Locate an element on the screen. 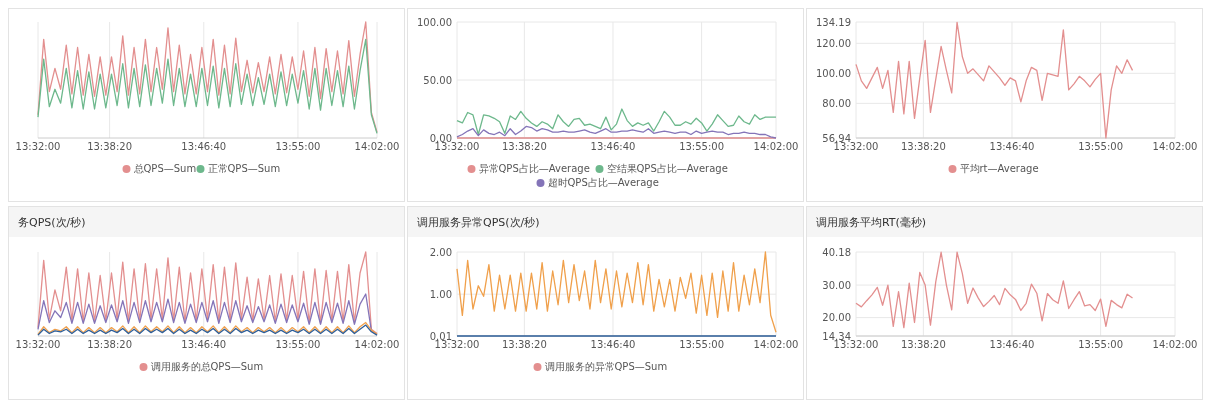 The width and height of the screenshot is (1211, 400). y-tick-label: 30.00 is located at coordinates (836, 285).